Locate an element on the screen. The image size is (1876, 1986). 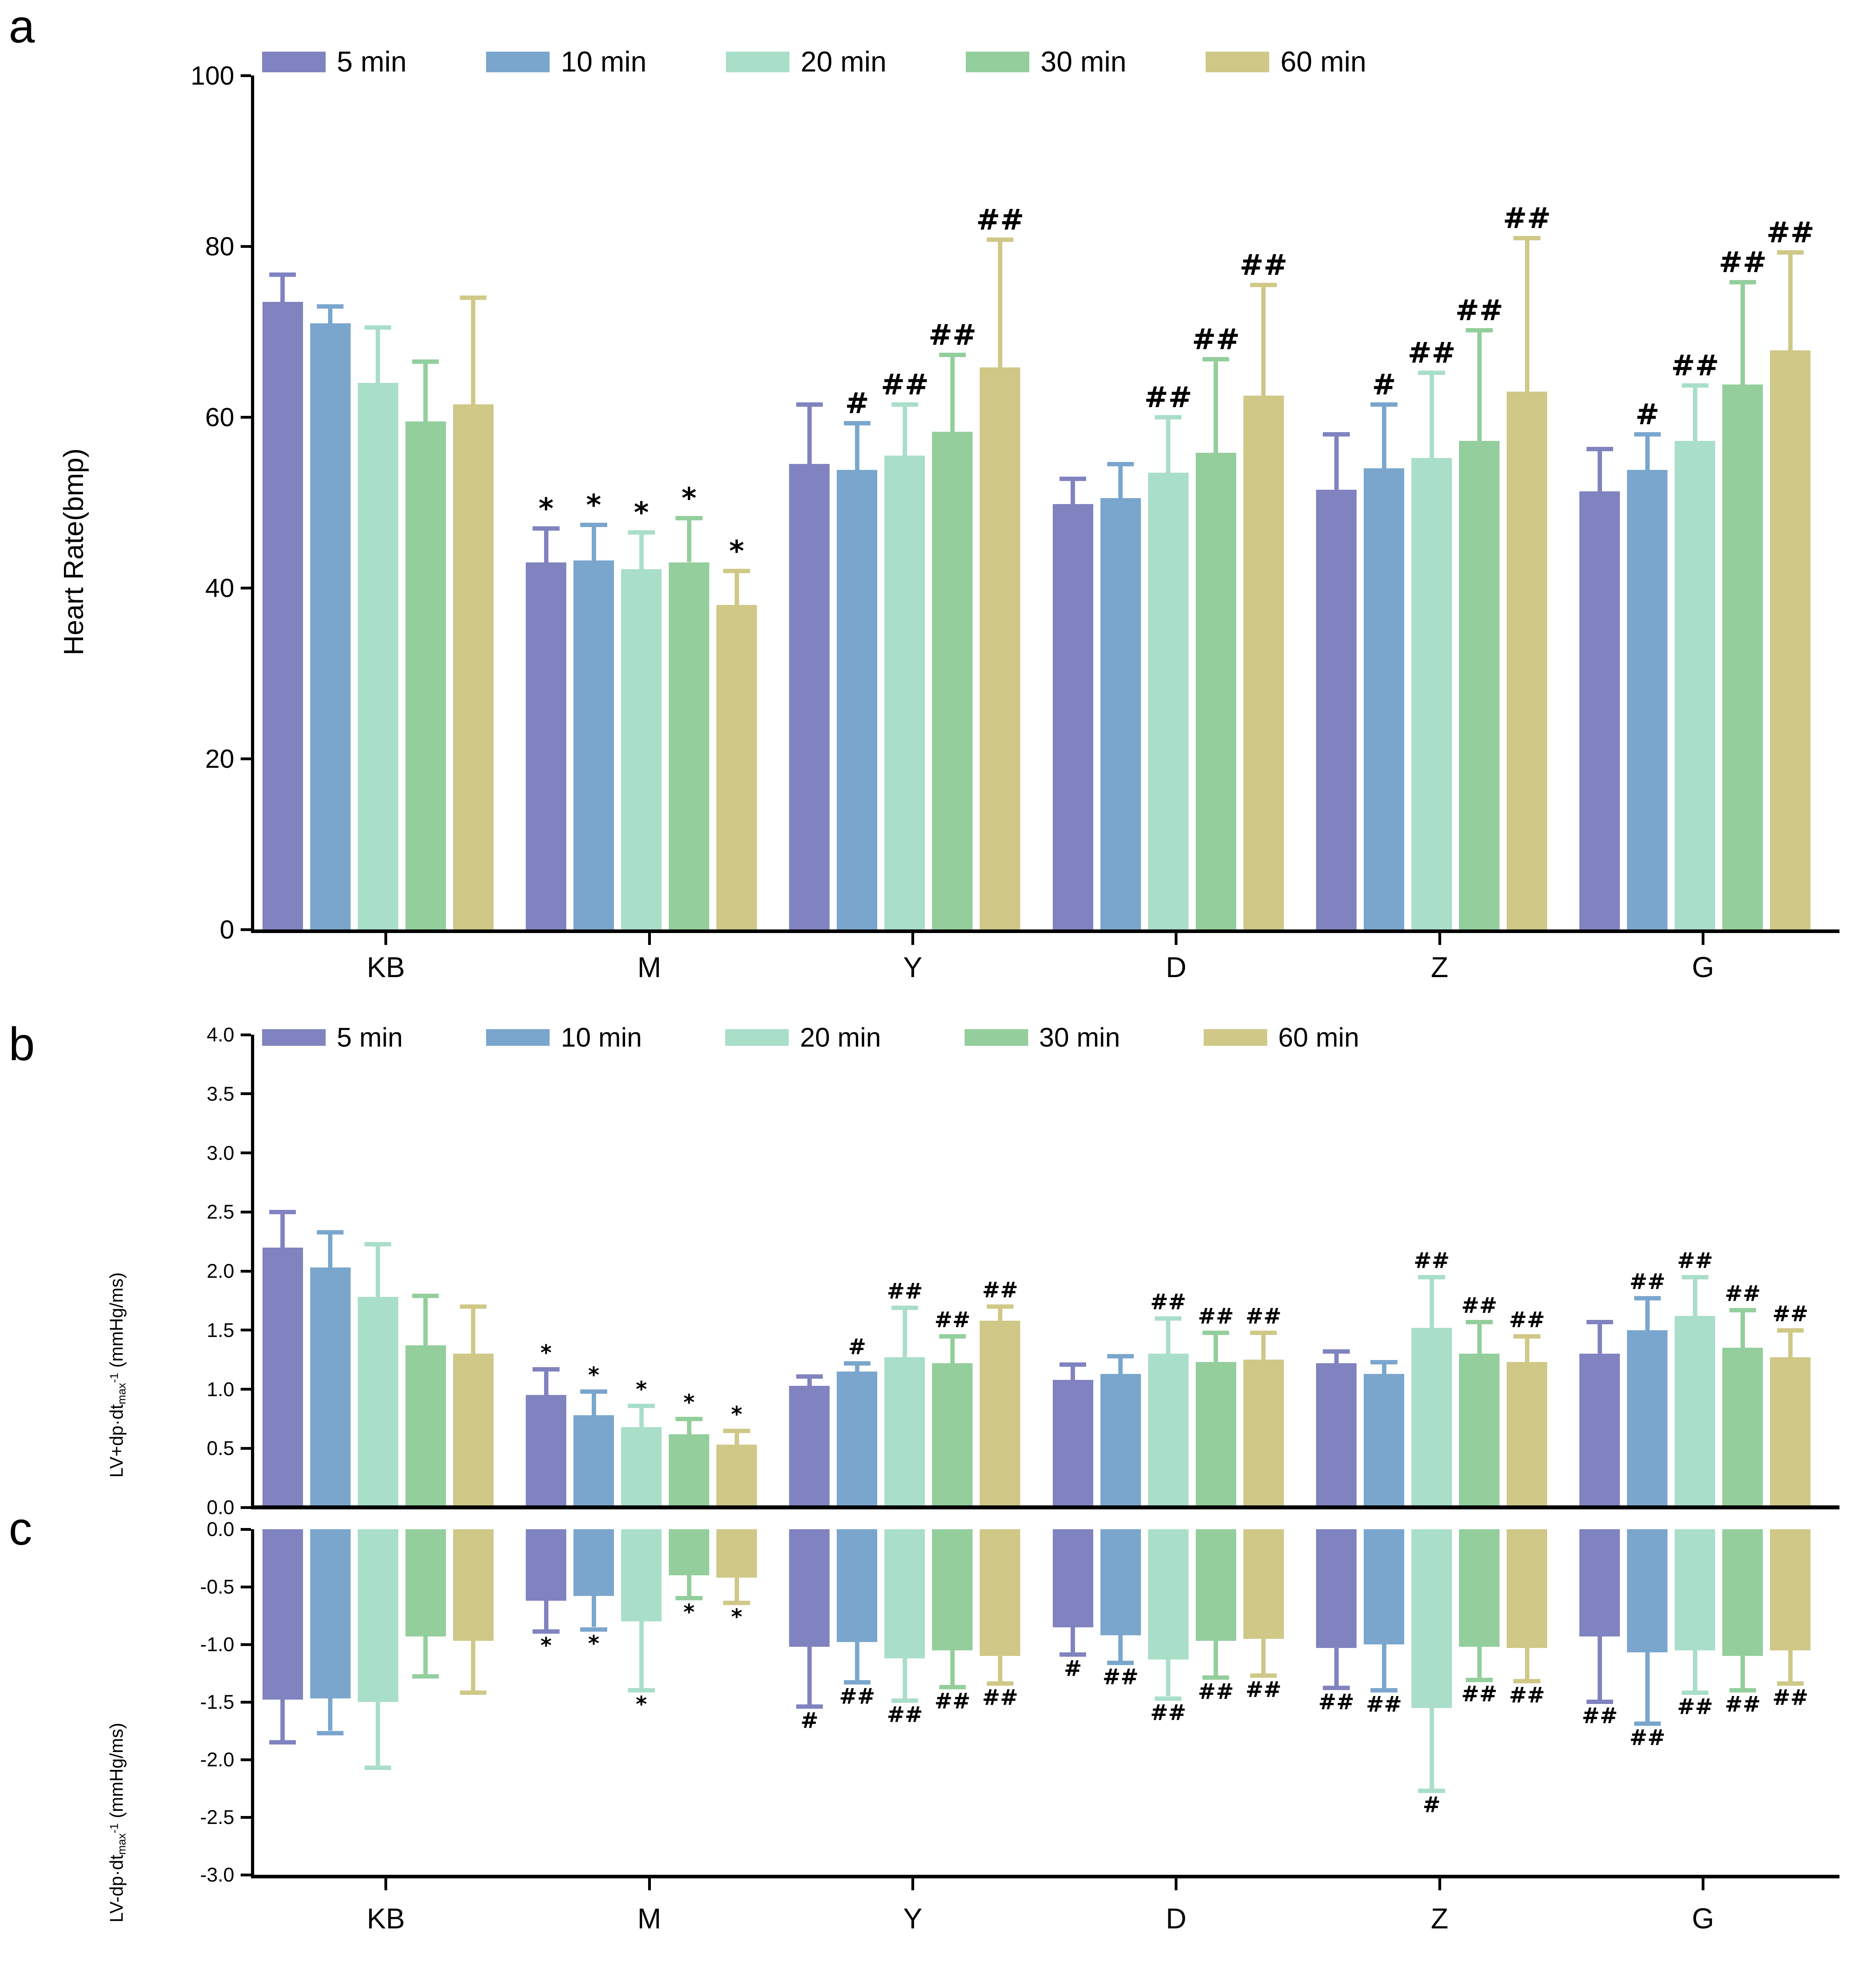
x-axis-tick-label: Y is located at coordinates (913, 968).